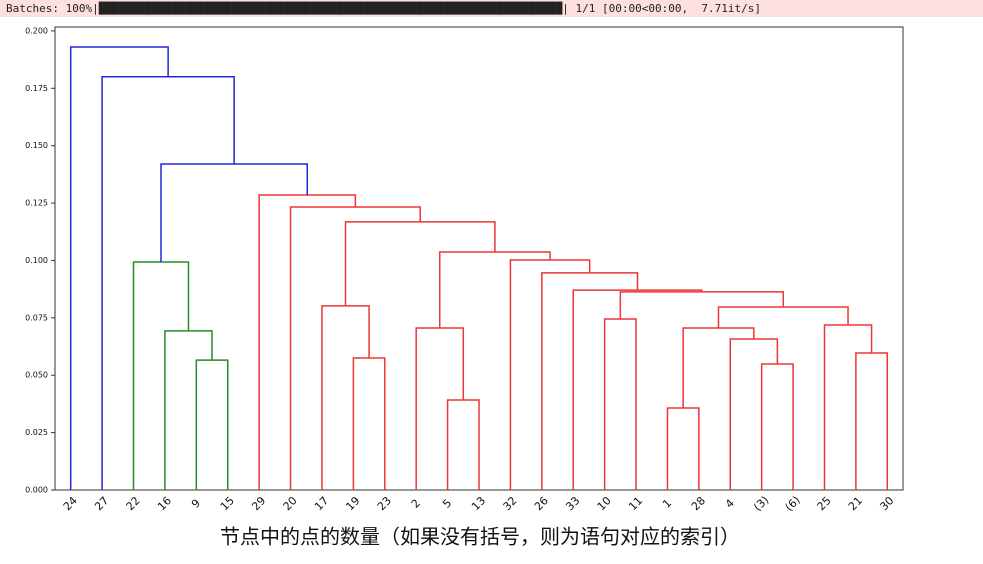 Image resolution: width=983 pixels, height=564 pixels. What do you see at coordinates (196, 504) in the screenshot?
I see `leaf-label: 9` at bounding box center [196, 504].